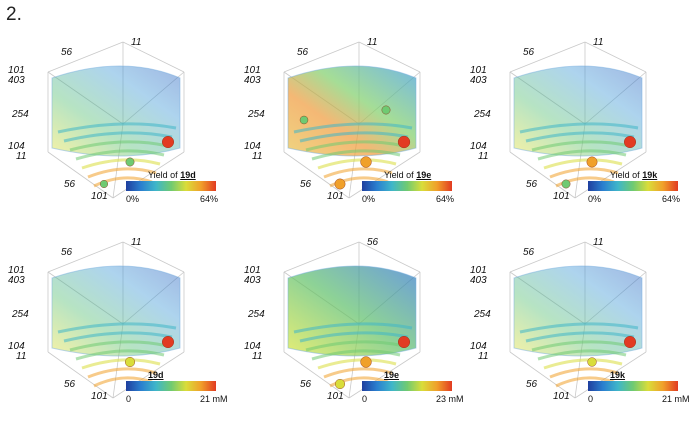  What do you see at coordinates (391, 375) in the screenshot?
I see `colorbar-title: 19e` at bounding box center [391, 375].